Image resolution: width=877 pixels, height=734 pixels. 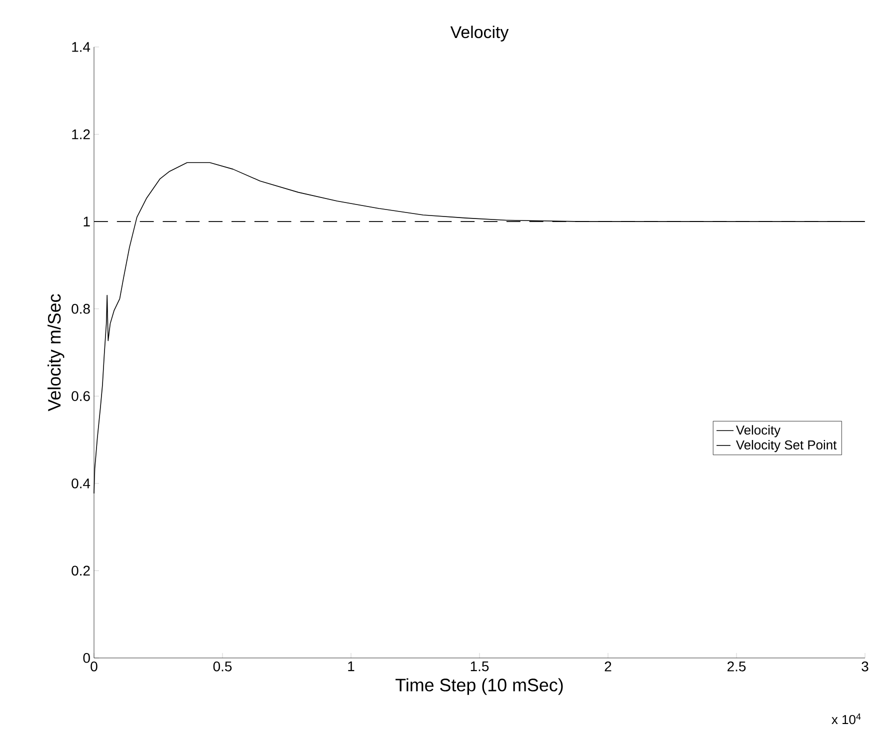 I want to click on legend-label: Velocity, so click(x=758, y=431).